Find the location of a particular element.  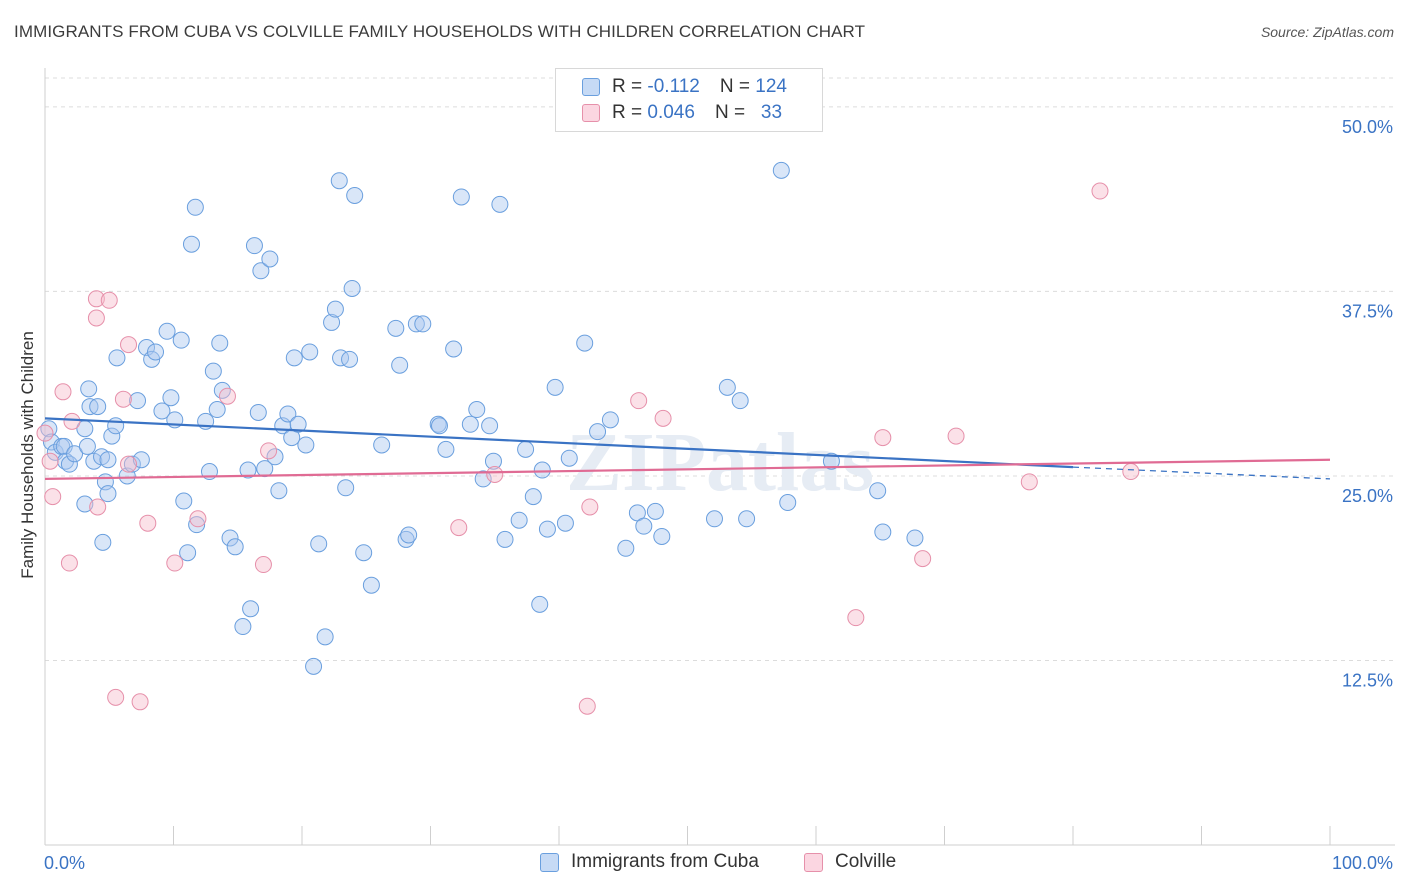

stats-row-colville: R = 0.046 N = 33 is located at coordinates (682, 113).